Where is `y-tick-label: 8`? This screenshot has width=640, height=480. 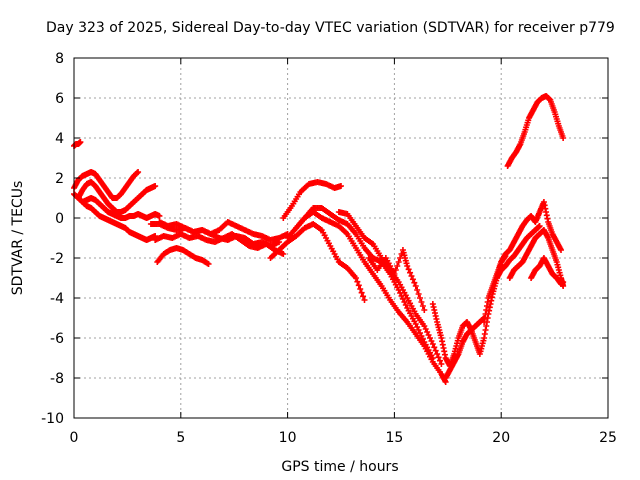
y-tick-label: 8 is located at coordinates (59, 59).